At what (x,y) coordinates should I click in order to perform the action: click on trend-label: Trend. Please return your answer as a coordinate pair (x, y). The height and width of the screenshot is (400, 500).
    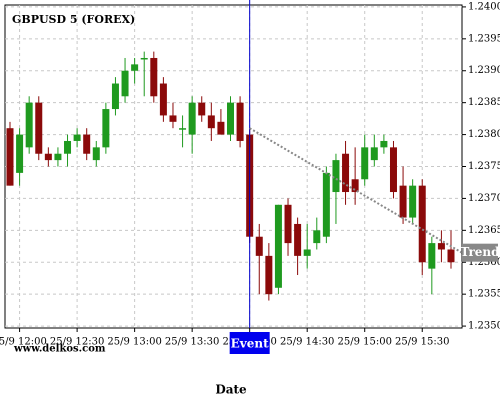
    Looking at the image, I should click on (480, 252).